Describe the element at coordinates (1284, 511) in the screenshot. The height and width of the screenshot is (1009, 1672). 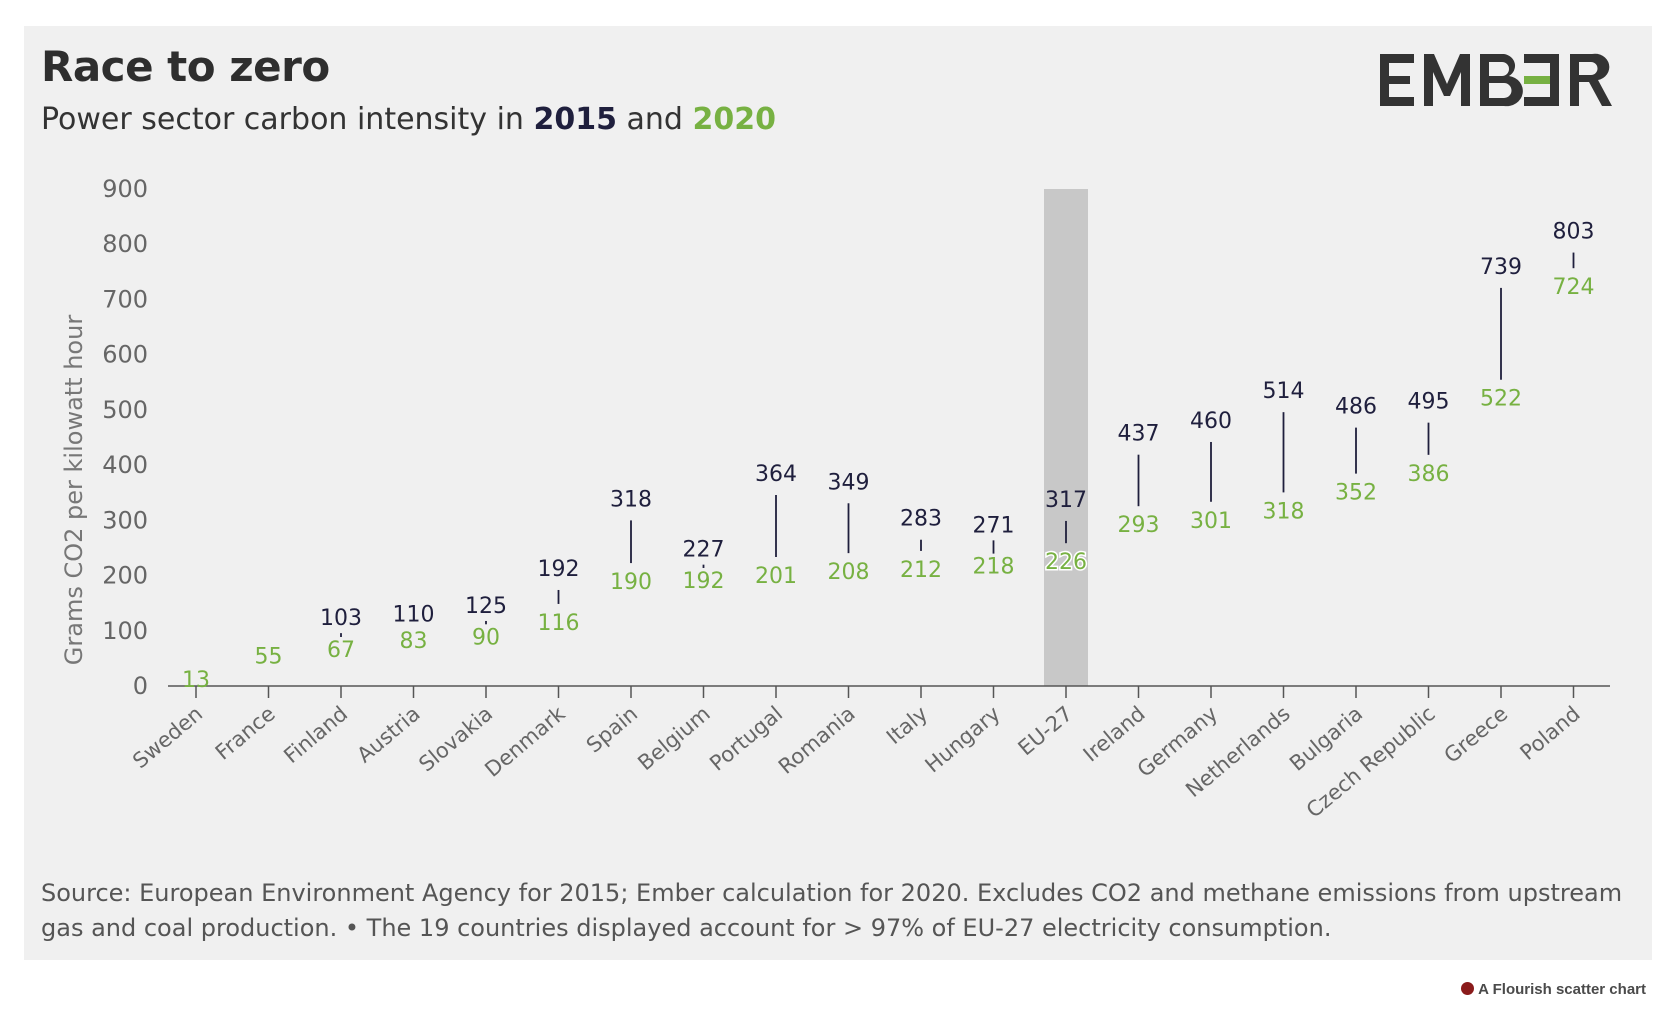
I see `point-label-2020: 318` at that location.